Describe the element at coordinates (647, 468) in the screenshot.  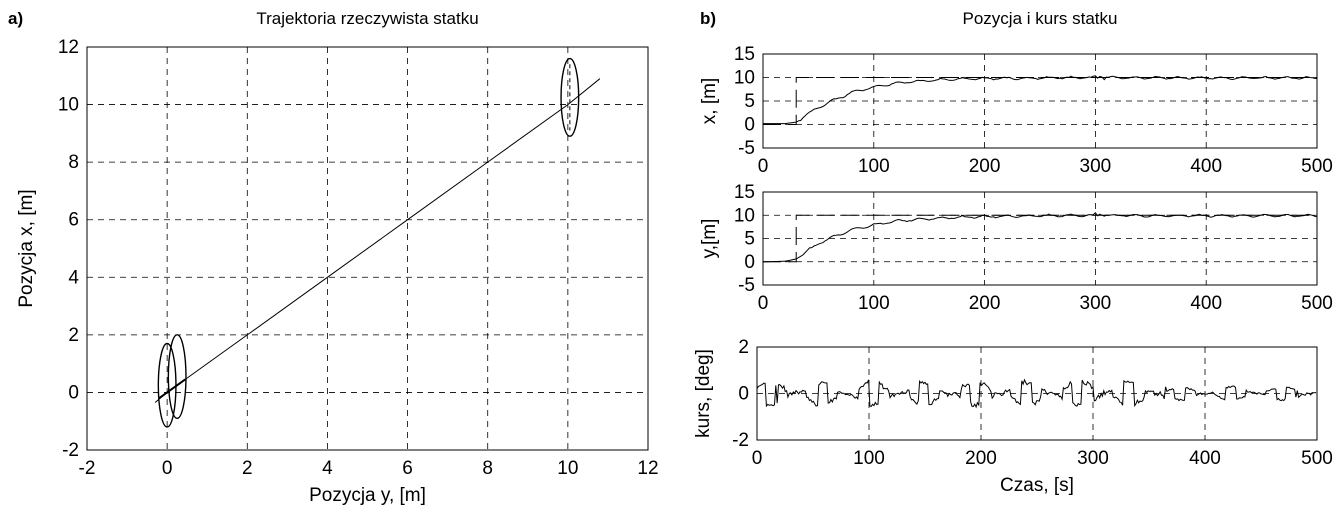
I see `x-tick-label: 12` at that location.